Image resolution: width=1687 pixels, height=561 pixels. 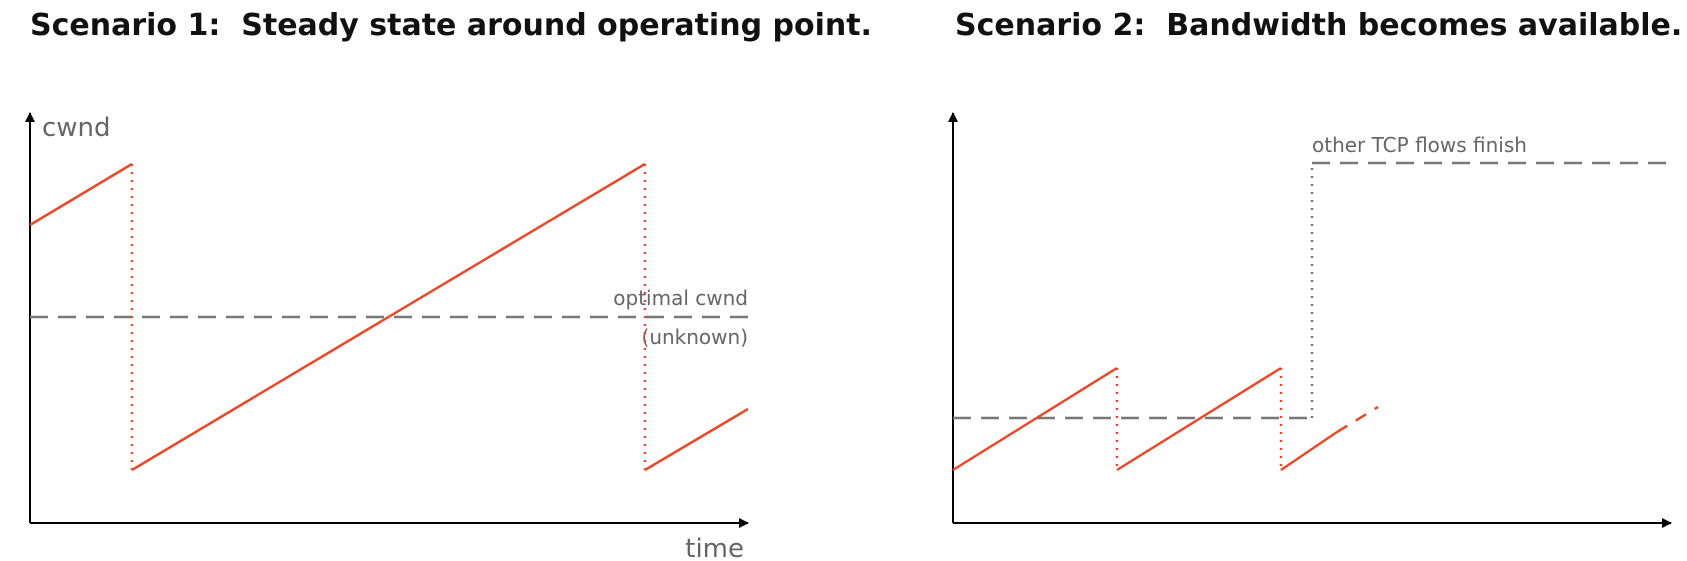 I want to click on scenario1-y-axis-label: cwnd, so click(x=76, y=128).